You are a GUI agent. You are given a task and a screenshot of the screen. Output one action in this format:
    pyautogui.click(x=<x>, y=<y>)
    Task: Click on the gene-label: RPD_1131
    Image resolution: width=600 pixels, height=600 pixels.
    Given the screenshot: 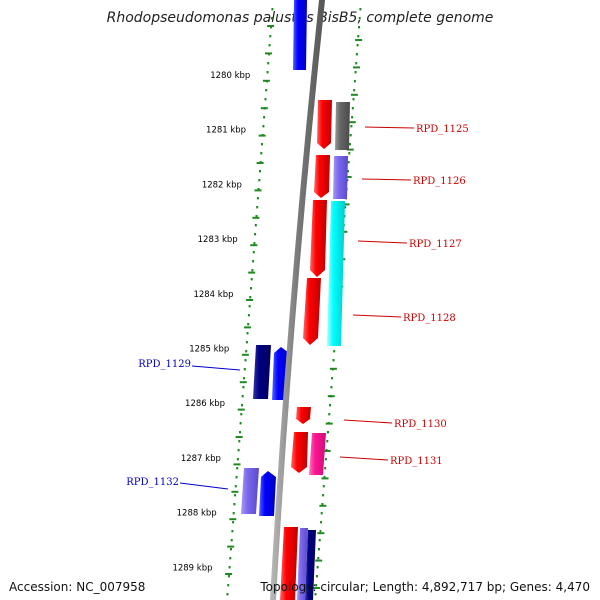 What is the action you would take?
    pyautogui.click(x=416, y=461)
    